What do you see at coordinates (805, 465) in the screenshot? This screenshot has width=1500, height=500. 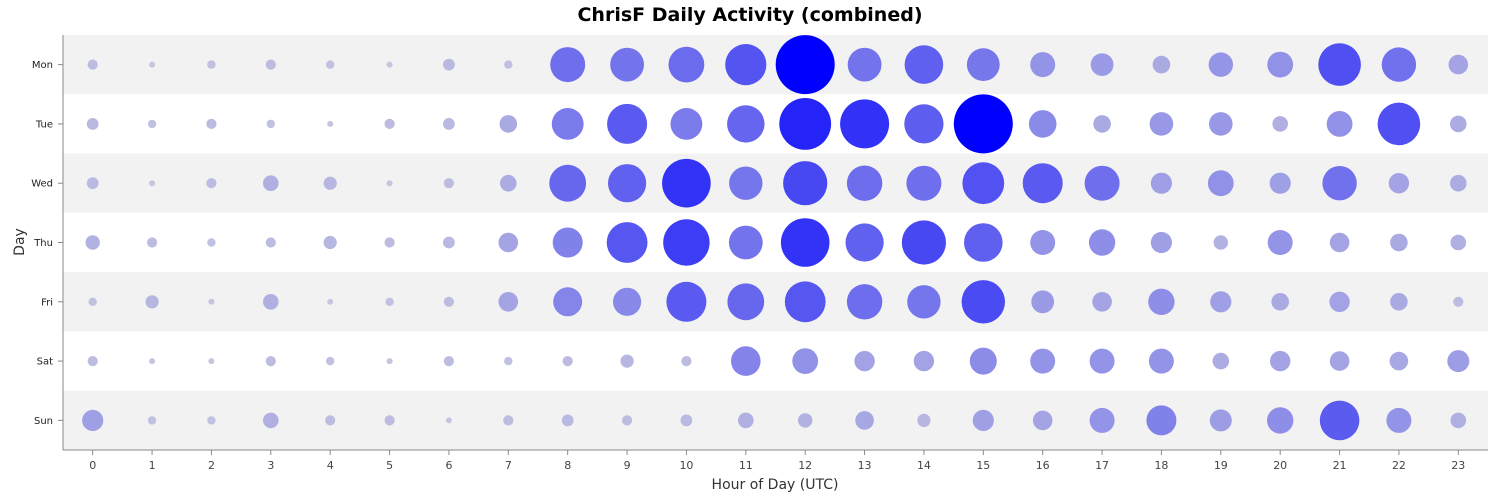 I see `x-tick-label-12: 12` at bounding box center [805, 465].